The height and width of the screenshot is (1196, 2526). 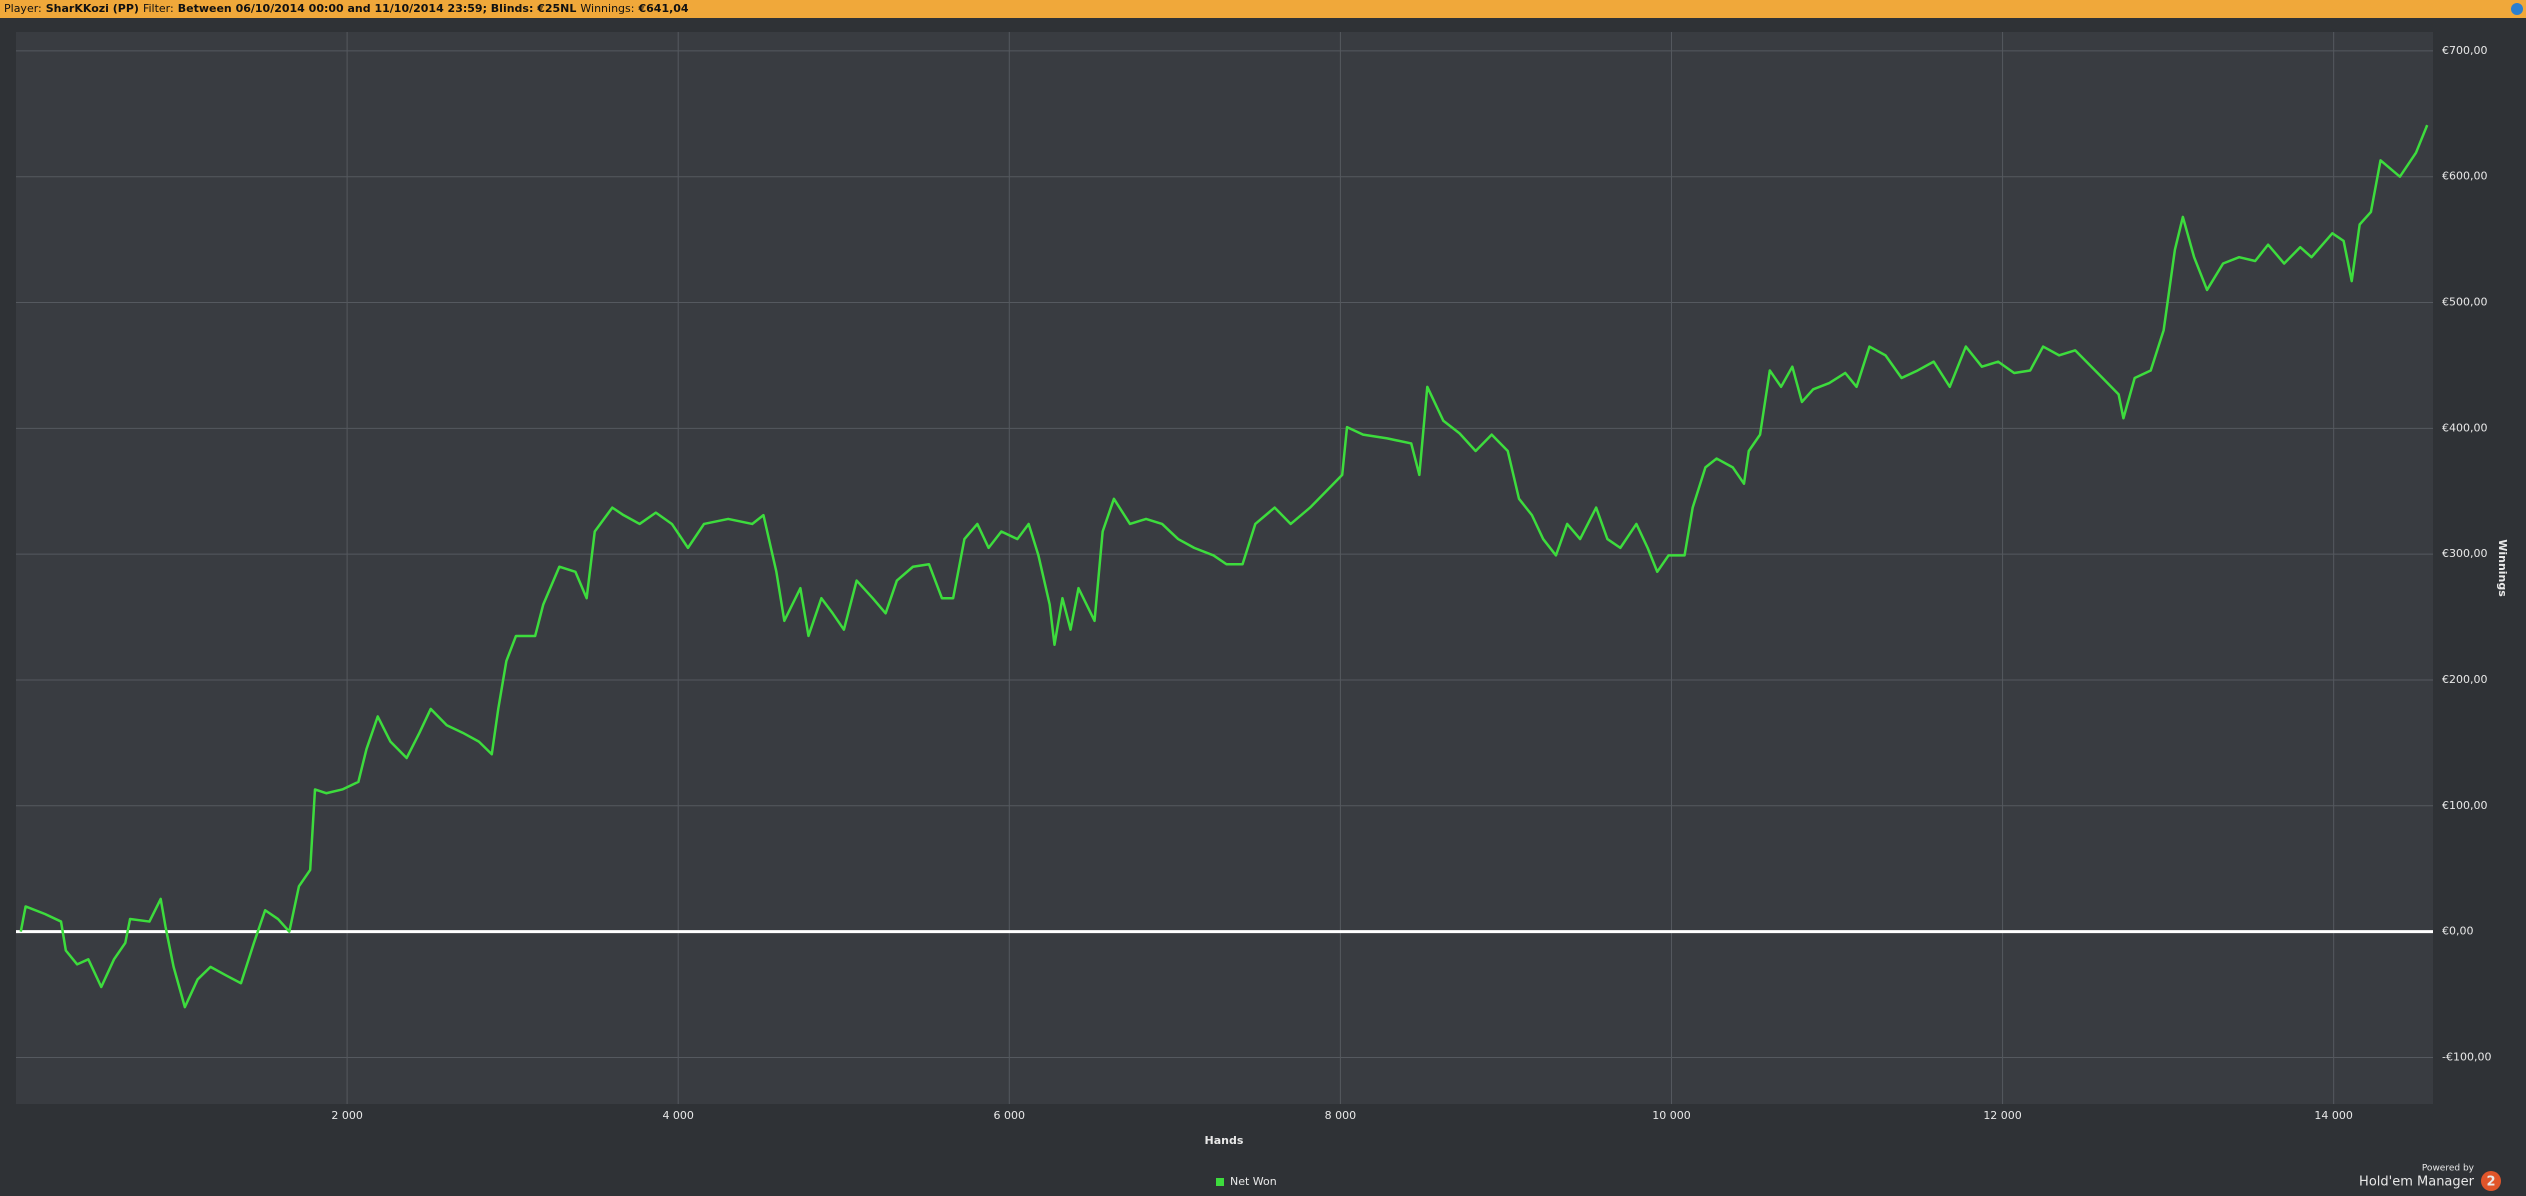 I want to click on info-icon, so click(x=2517, y=9).